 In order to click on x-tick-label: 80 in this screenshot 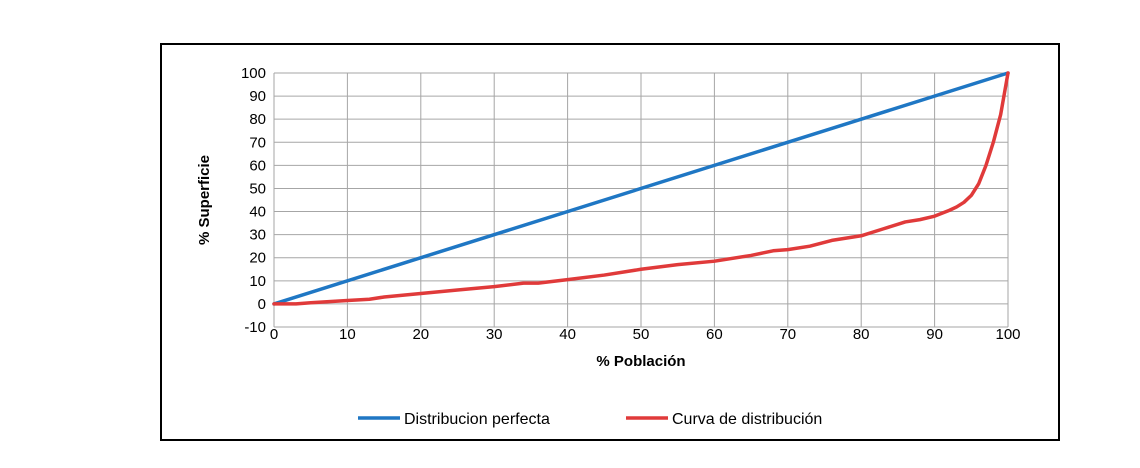, I will do `click(861, 334)`.